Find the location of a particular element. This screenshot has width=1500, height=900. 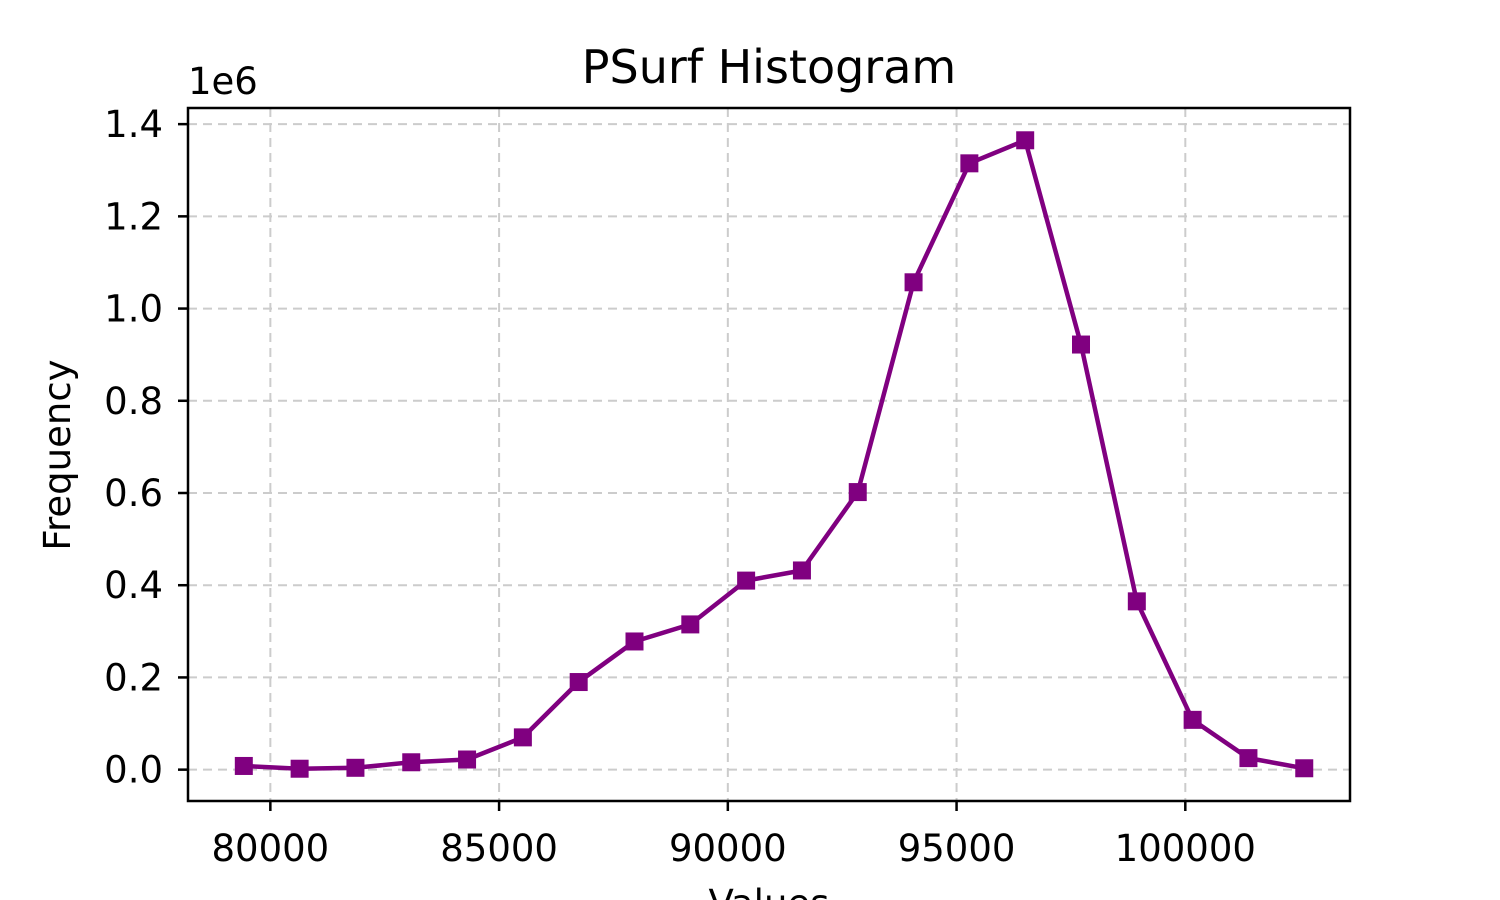

y-axis: 0.0 0.2 0.4 0.6 0.8 1.0 1.2 1.4 is located at coordinates (146, 447).